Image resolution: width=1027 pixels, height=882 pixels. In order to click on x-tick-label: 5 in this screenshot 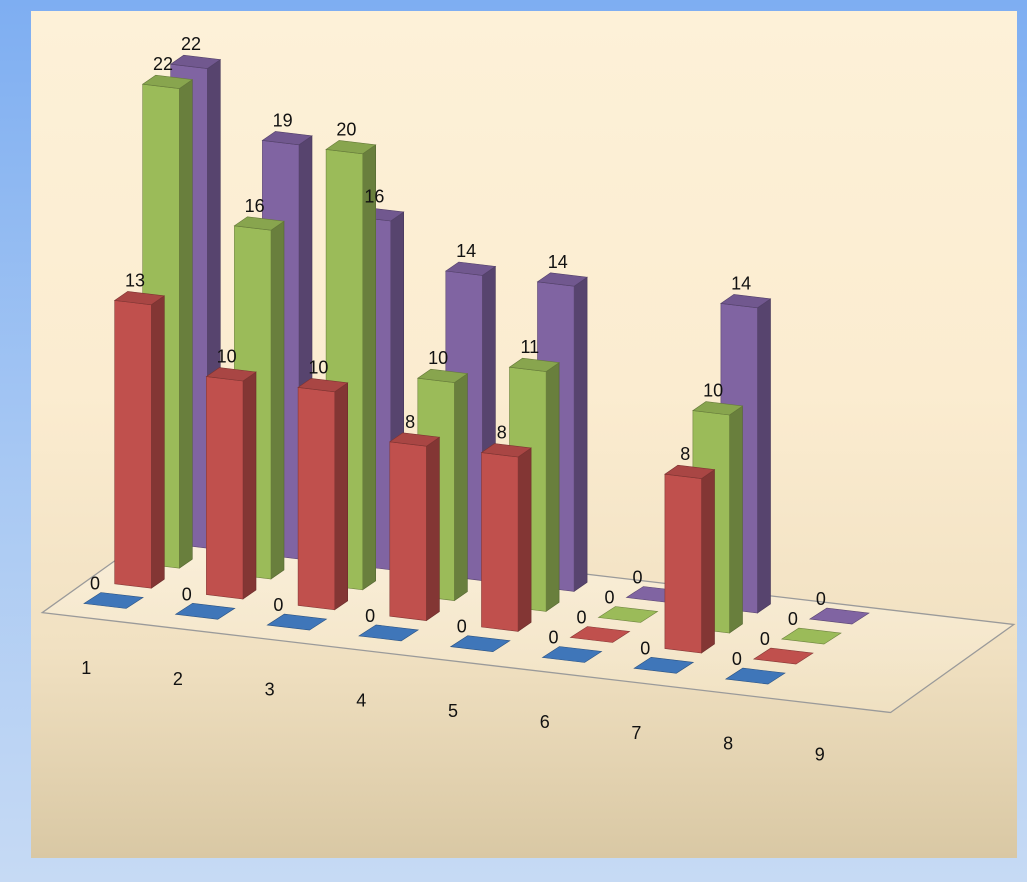, I will do `click(453, 711)`.